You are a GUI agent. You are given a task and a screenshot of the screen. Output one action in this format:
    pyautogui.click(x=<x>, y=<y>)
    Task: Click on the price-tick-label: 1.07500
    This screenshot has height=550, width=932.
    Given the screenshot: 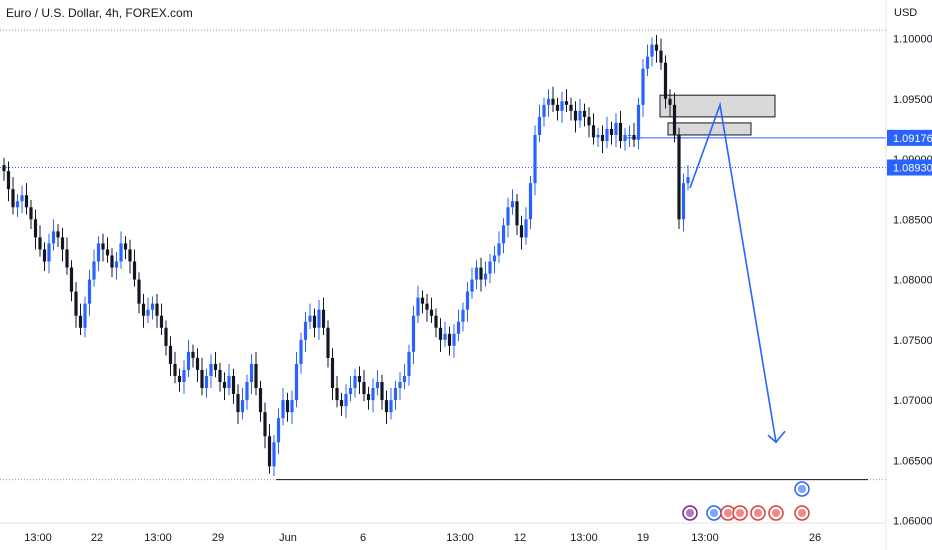 What is the action you would take?
    pyautogui.click(x=912, y=341)
    